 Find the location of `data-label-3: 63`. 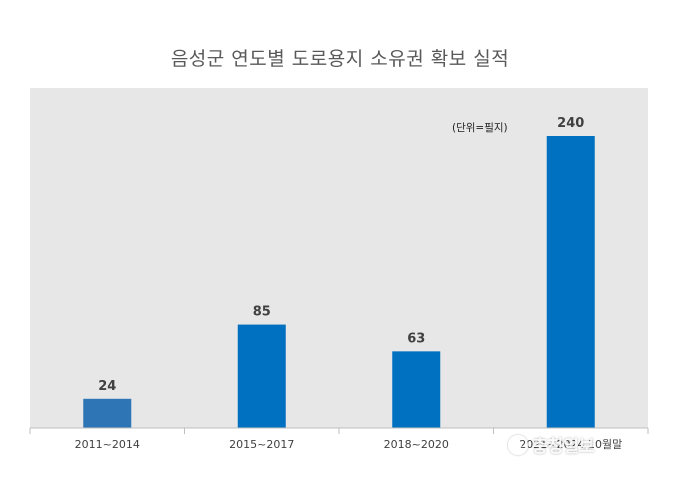

data-label-3: 63 is located at coordinates (416, 338).